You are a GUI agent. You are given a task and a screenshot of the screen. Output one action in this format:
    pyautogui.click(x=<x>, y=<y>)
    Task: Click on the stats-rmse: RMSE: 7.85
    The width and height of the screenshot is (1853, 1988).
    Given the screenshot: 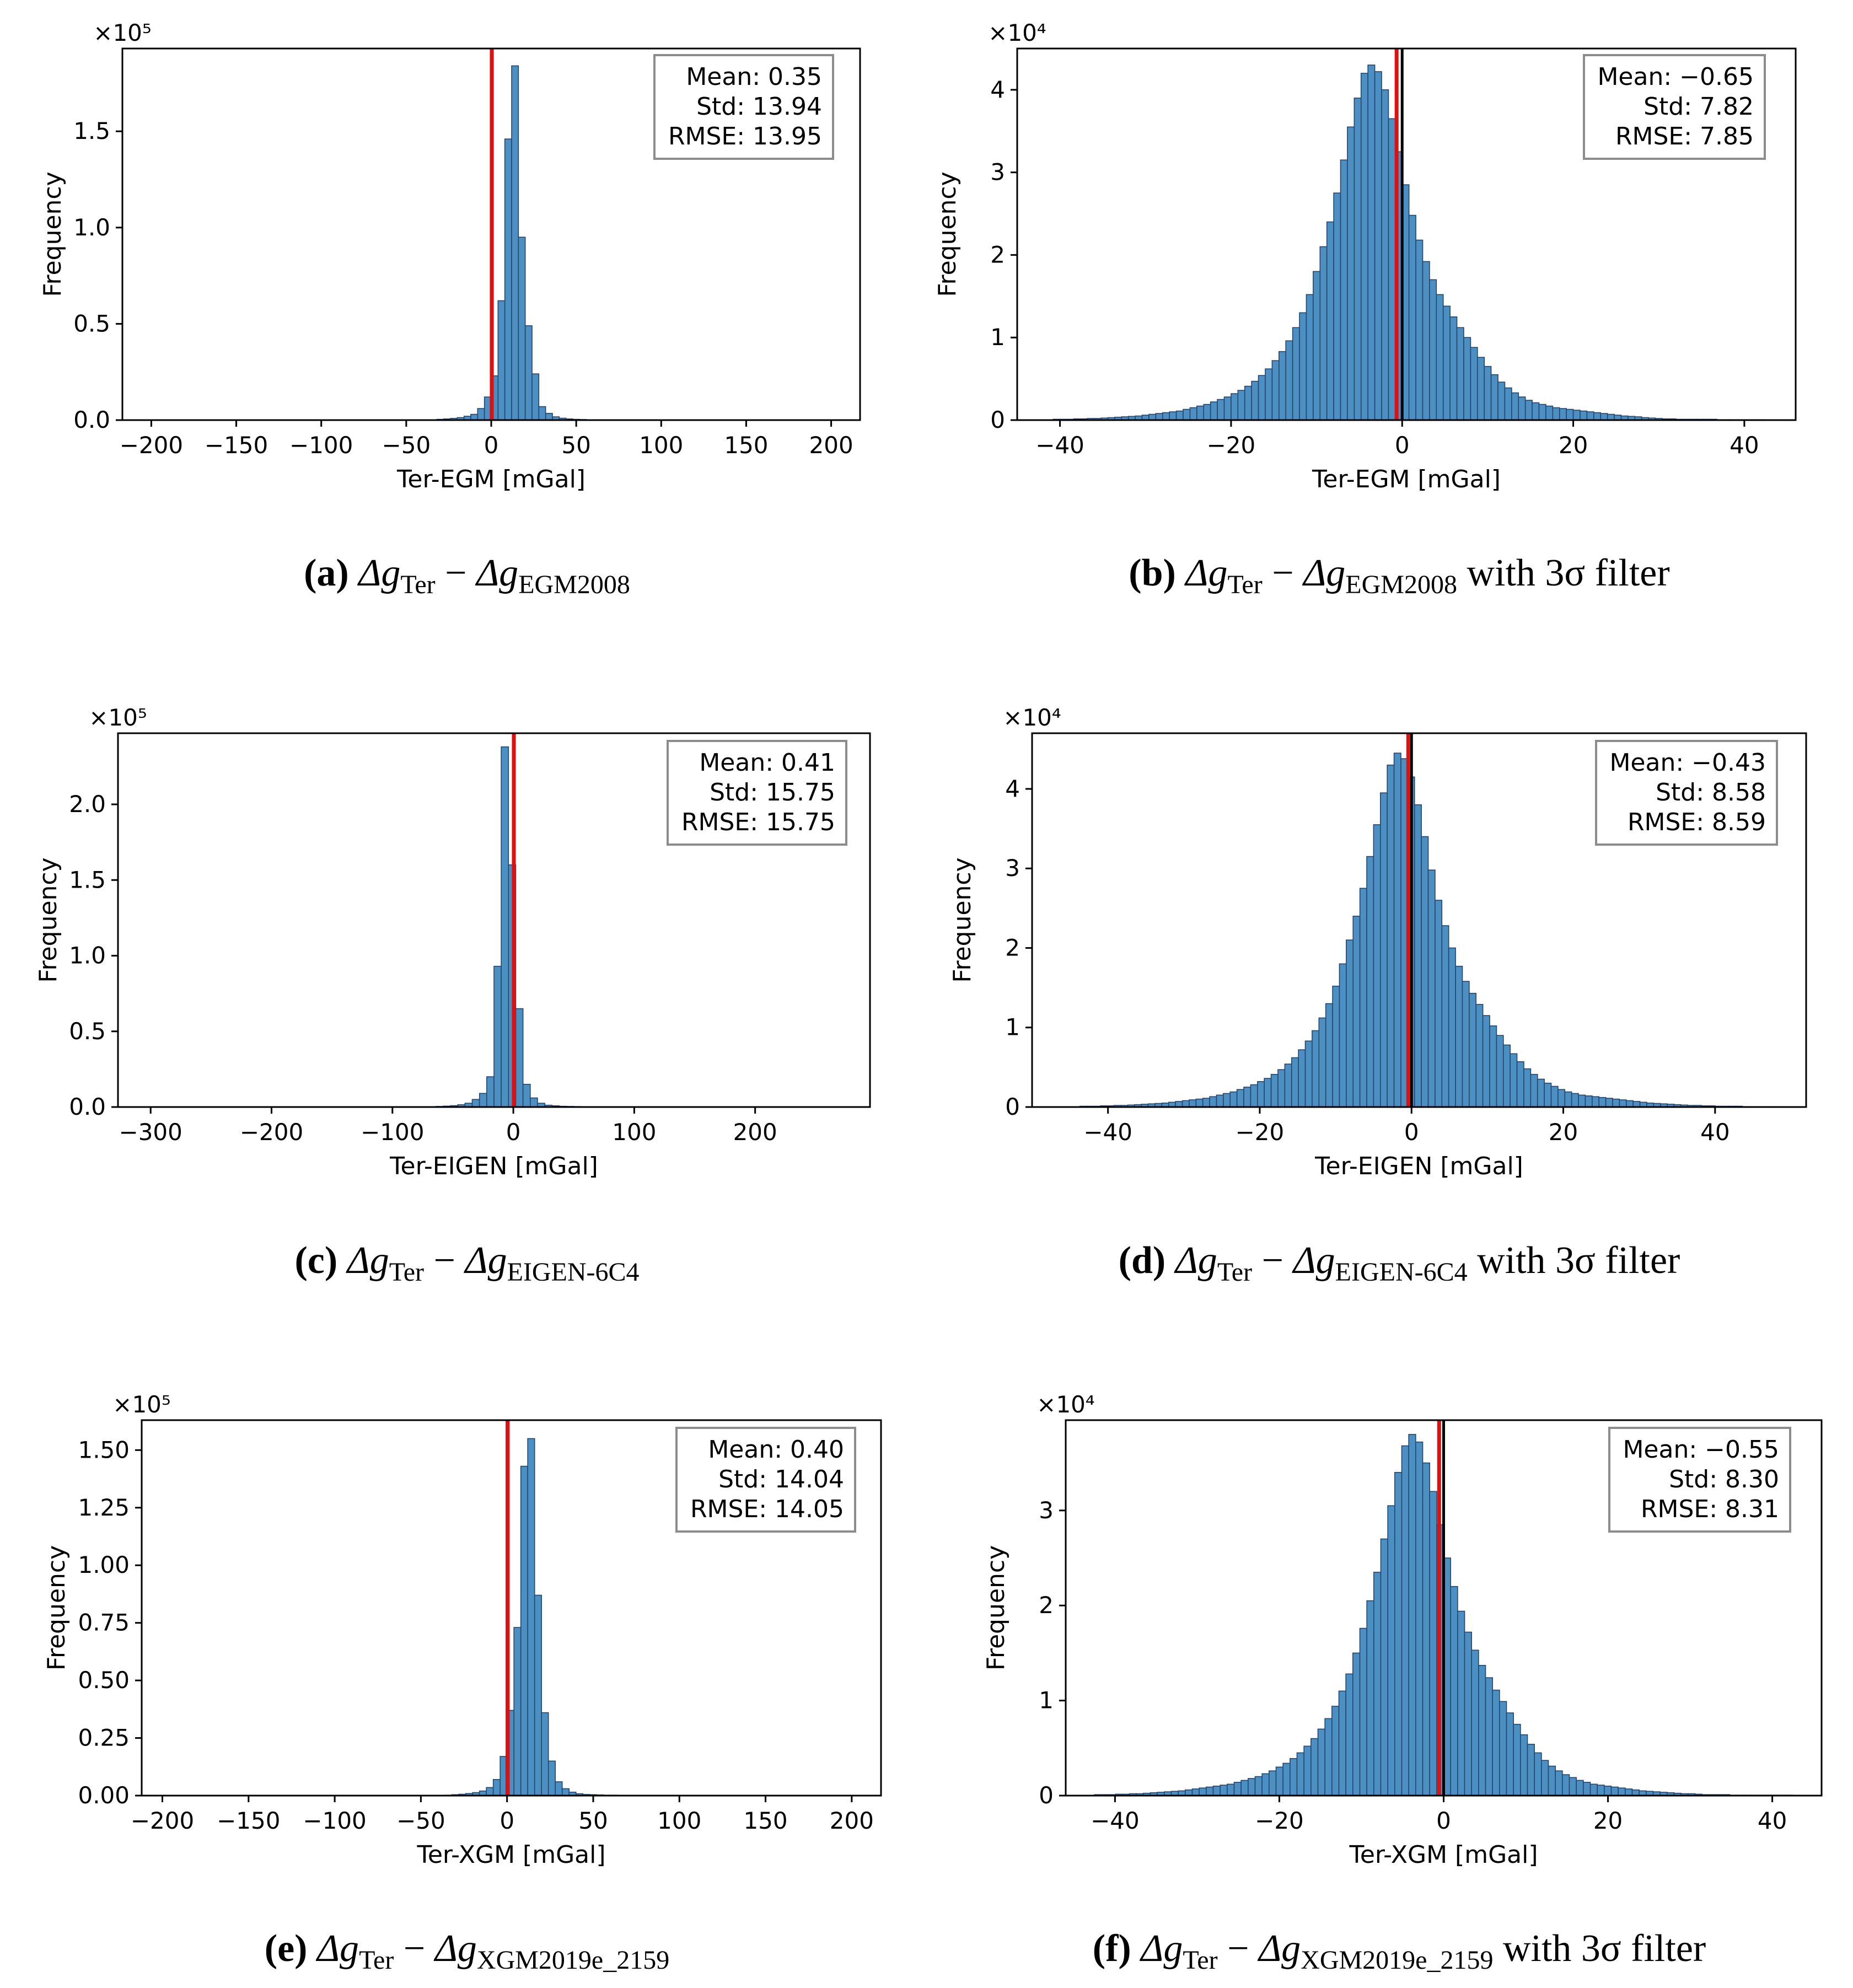 What is the action you would take?
    pyautogui.click(x=1685, y=136)
    